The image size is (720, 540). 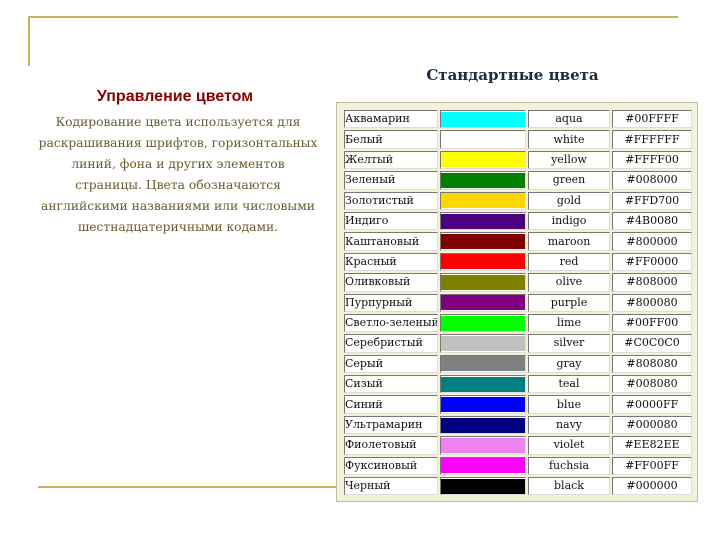 I want to click on color-name-en: fuchsia, so click(x=569, y=466).